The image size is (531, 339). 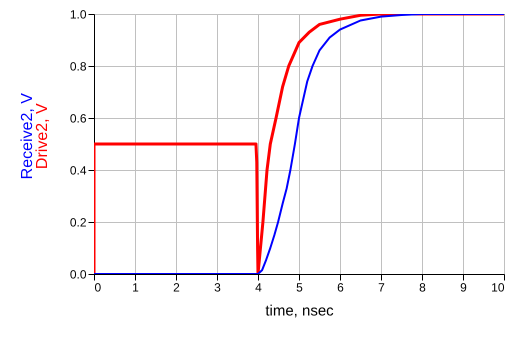 I want to click on text: Receive2, V, so click(x=27, y=136).